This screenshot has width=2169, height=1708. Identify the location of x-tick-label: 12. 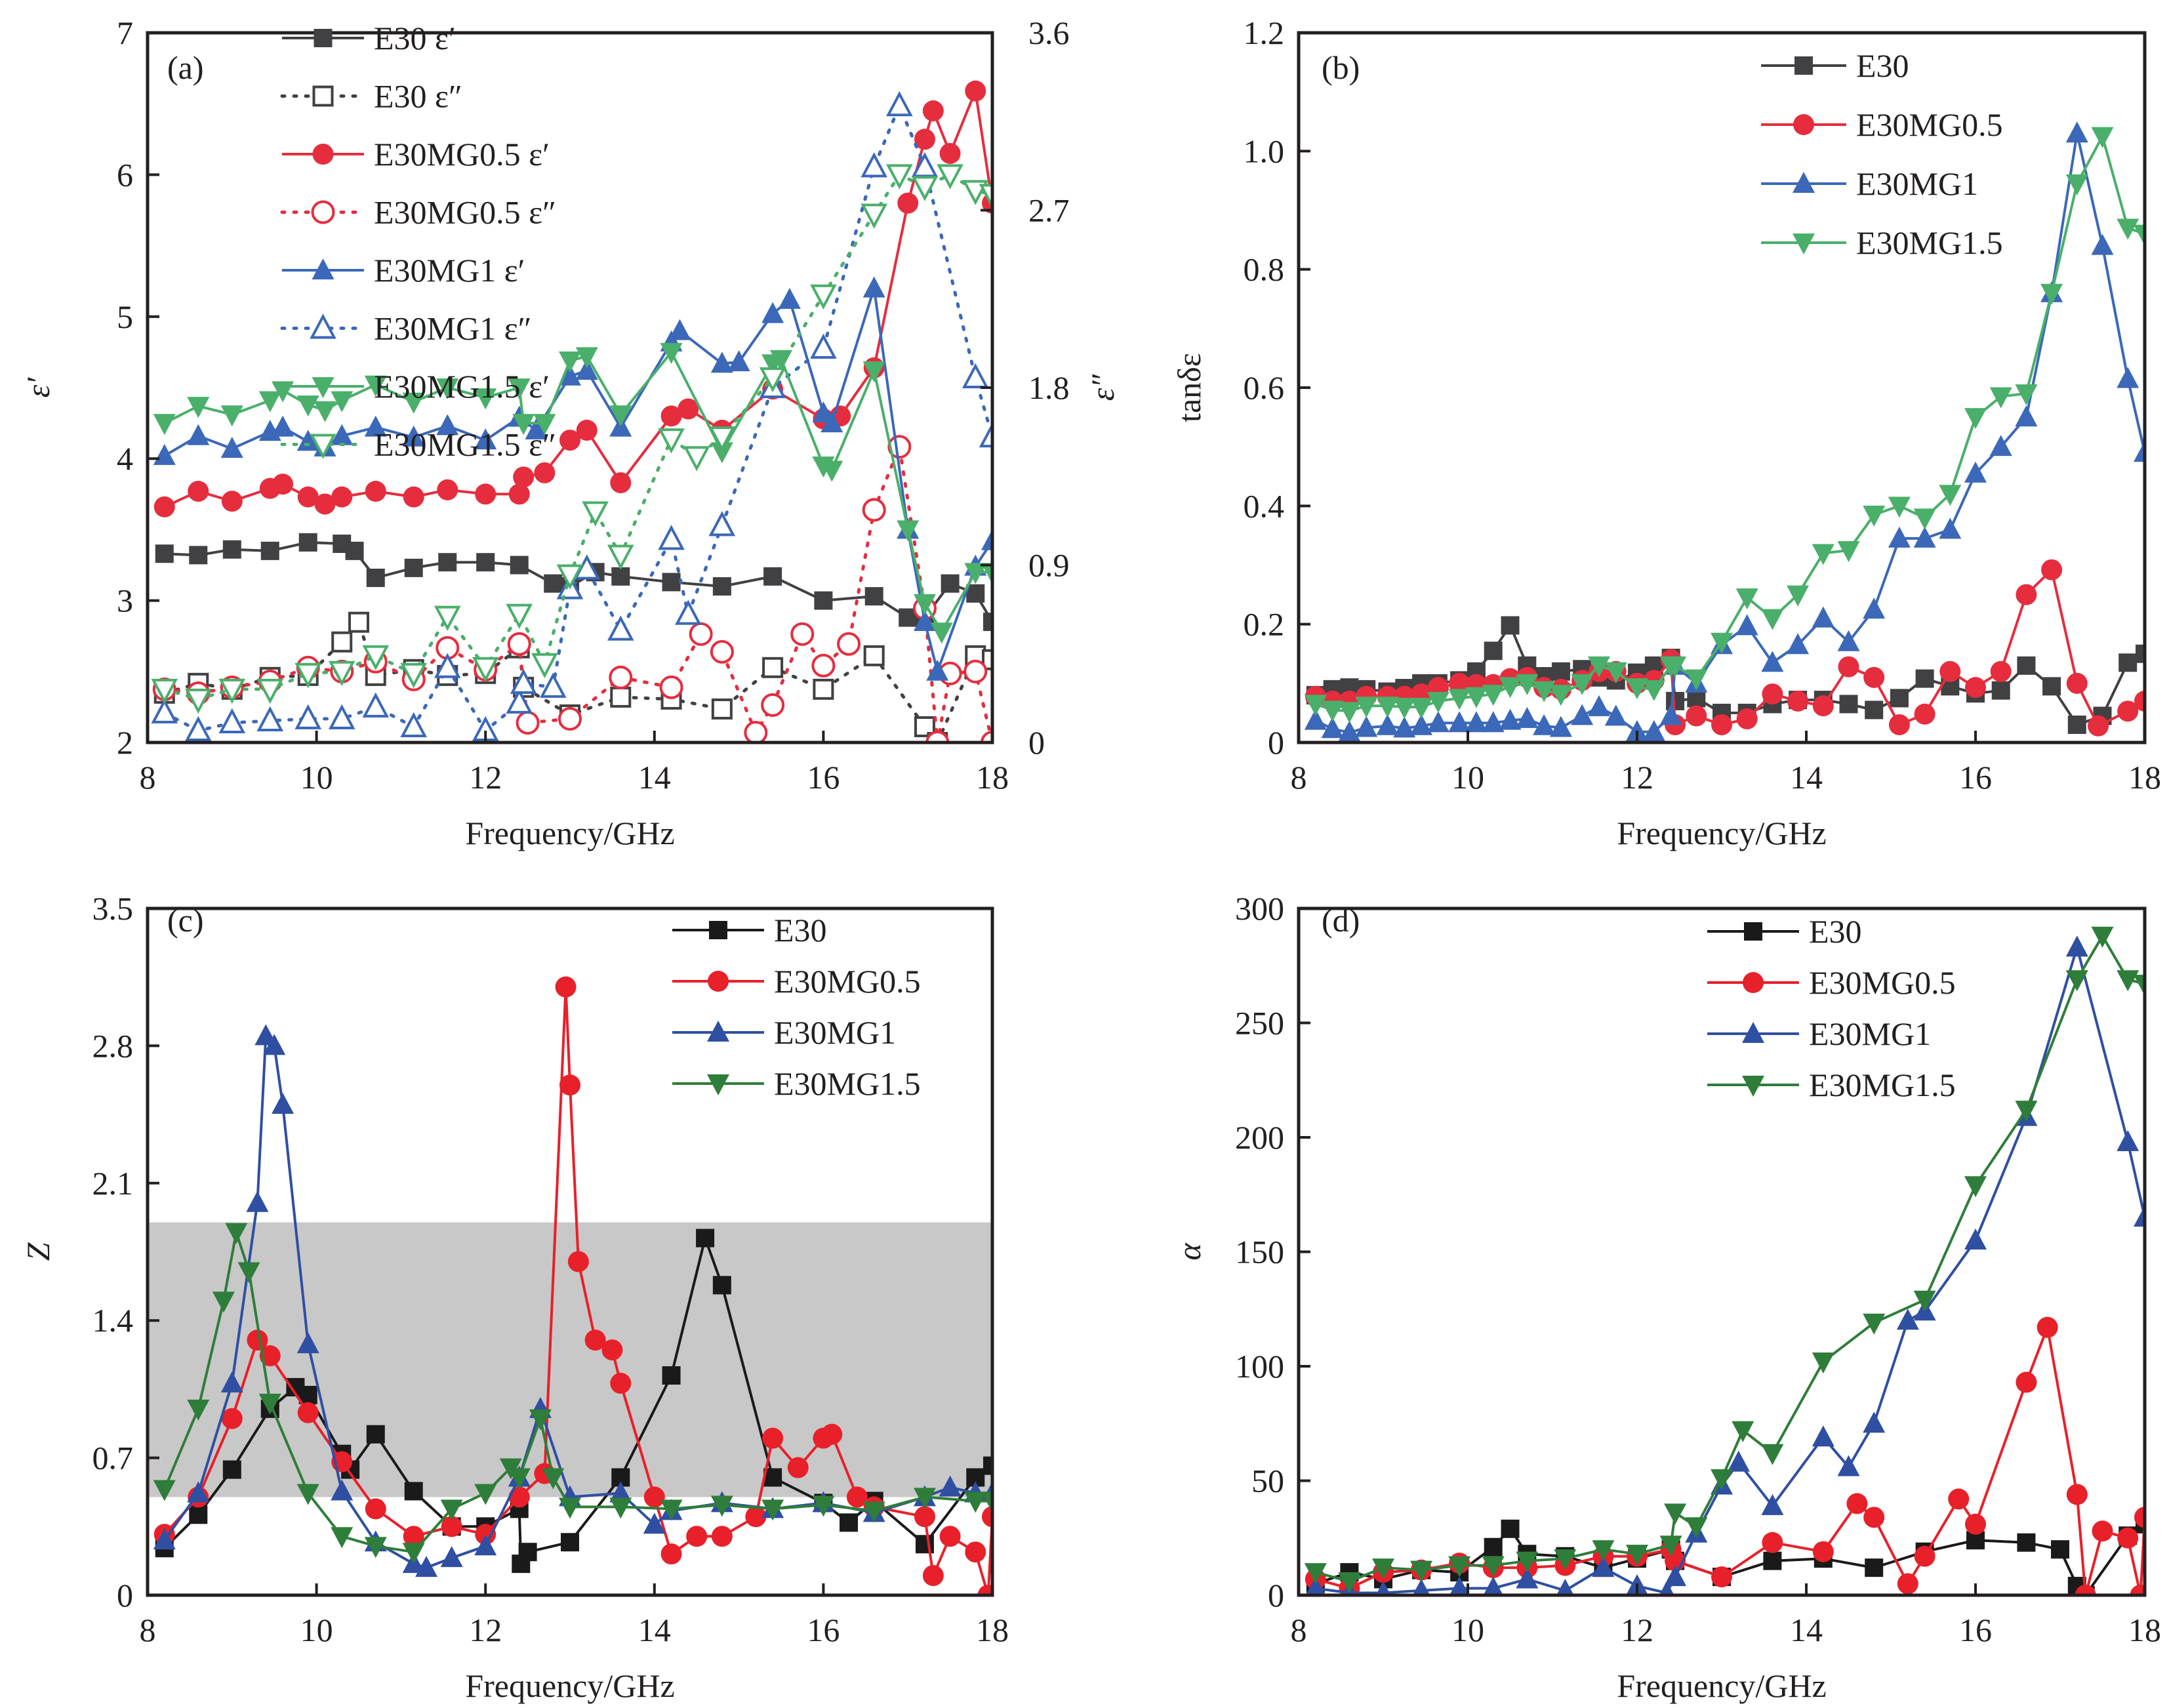
(1637, 1630).